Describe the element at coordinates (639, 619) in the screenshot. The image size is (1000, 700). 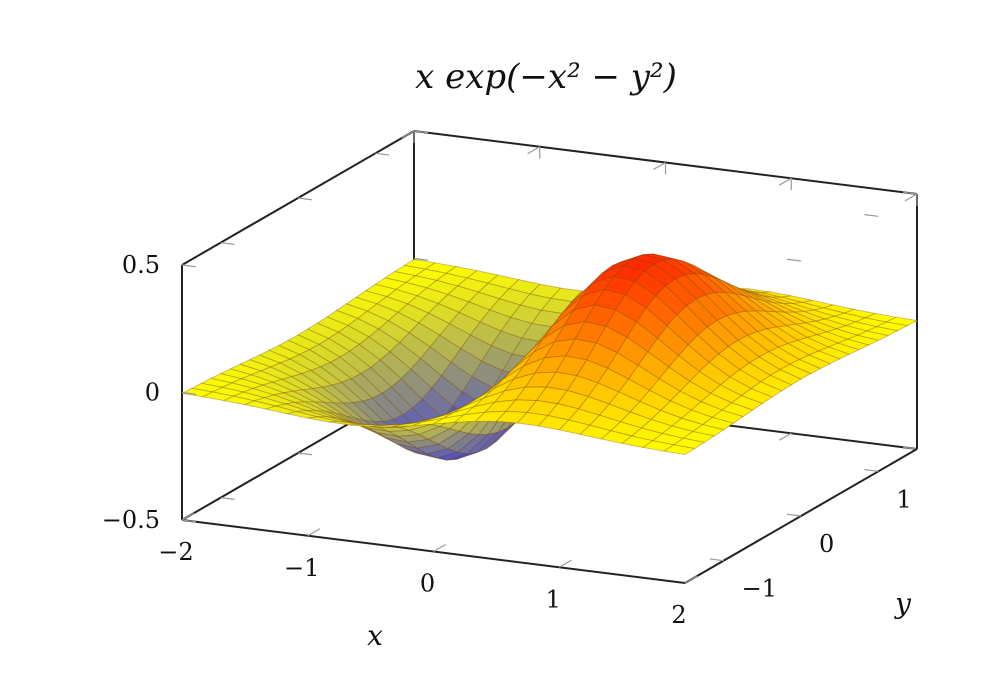
I see `axis-labels: x y` at that location.